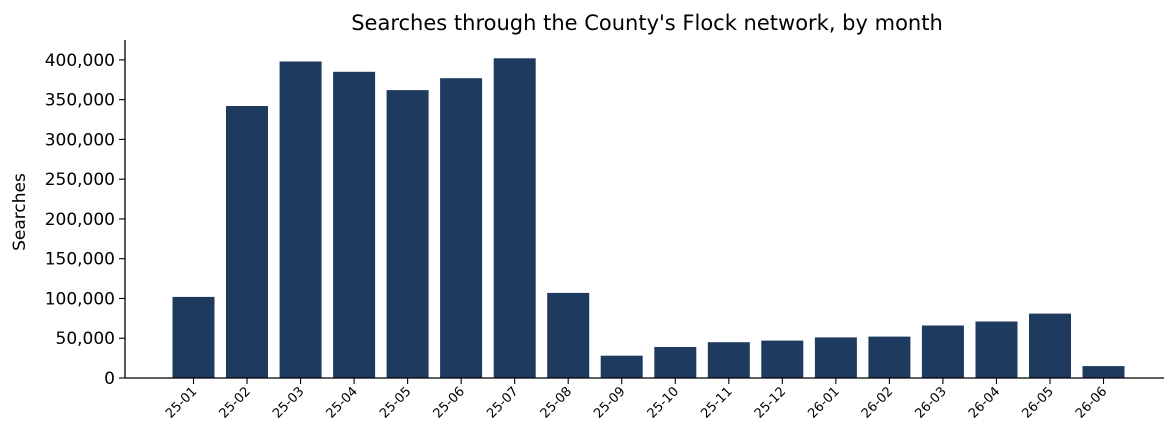 The width and height of the screenshot is (1164, 425). What do you see at coordinates (395, 402) in the screenshot?
I see `x-tick-label: 25-05` at bounding box center [395, 402].